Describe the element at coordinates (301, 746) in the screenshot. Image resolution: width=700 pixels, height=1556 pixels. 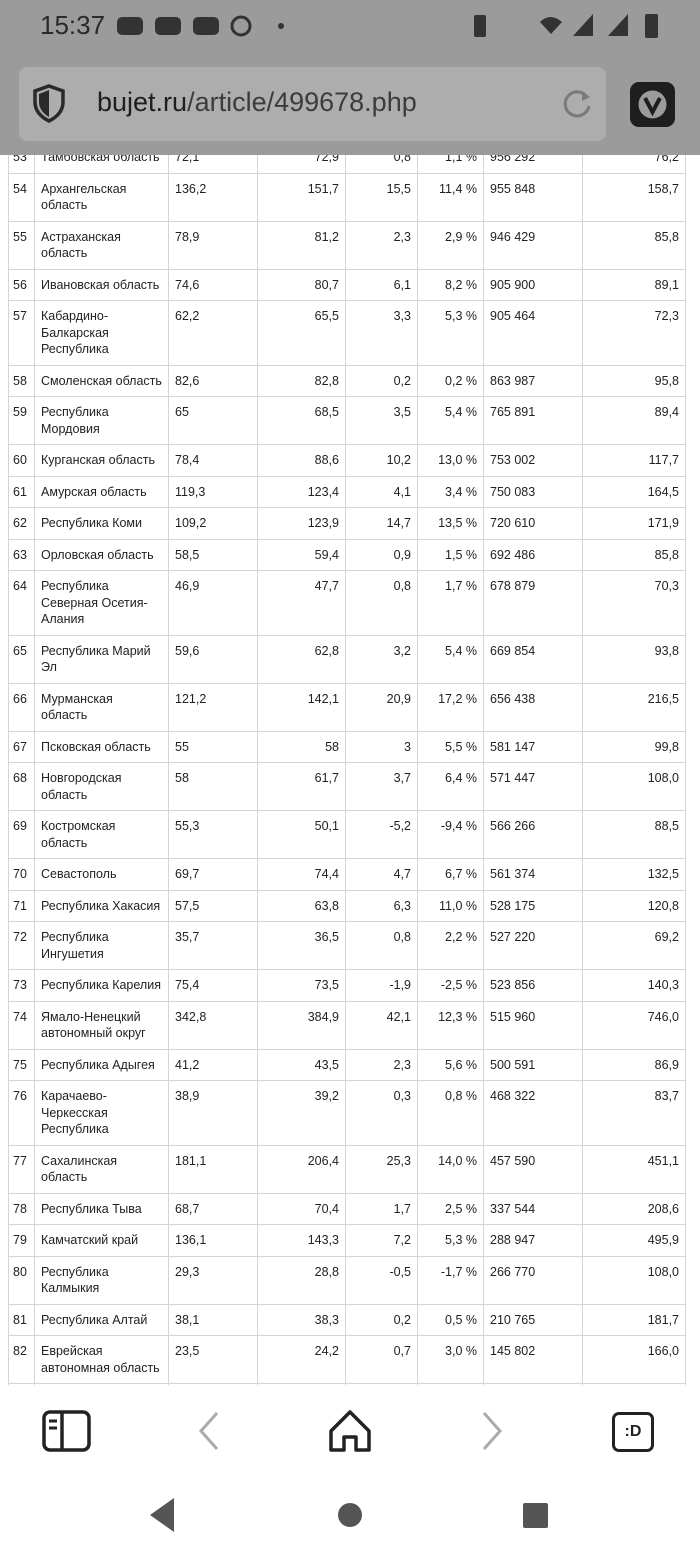
I see `value-b: 58` at that location.